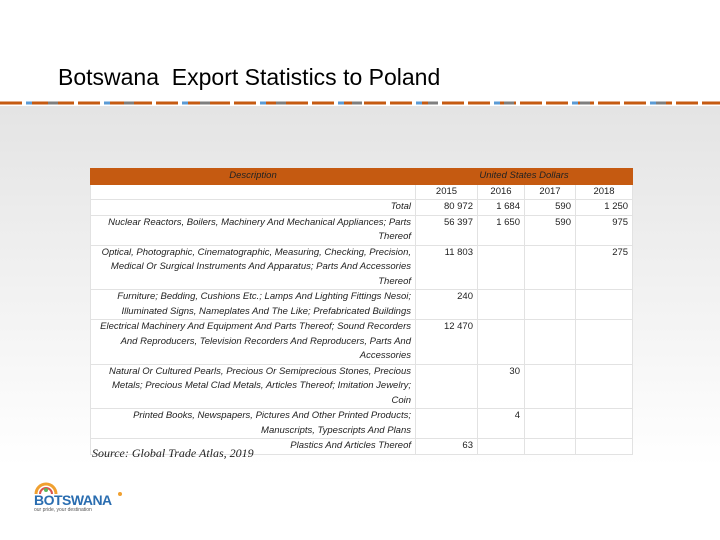 This screenshot has height=540, width=720. I want to click on logo-name: BOTSWANA, so click(73, 500).